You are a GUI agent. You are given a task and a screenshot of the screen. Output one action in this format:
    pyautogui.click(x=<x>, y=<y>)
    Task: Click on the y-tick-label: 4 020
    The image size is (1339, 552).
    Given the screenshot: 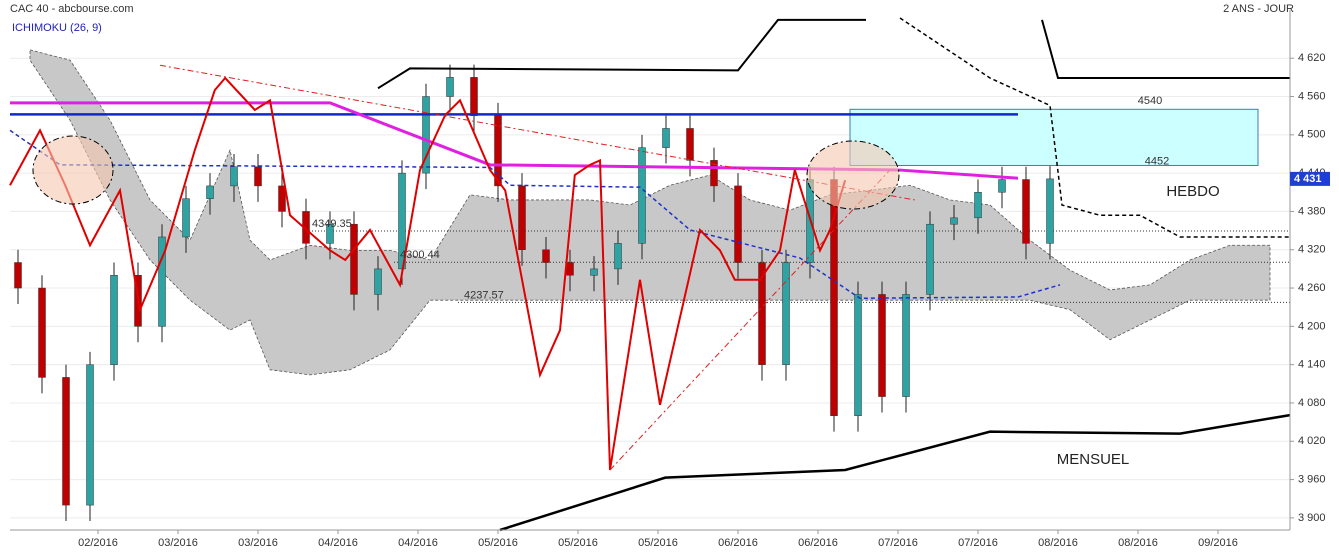 What is the action you would take?
    pyautogui.click(x=1312, y=441)
    